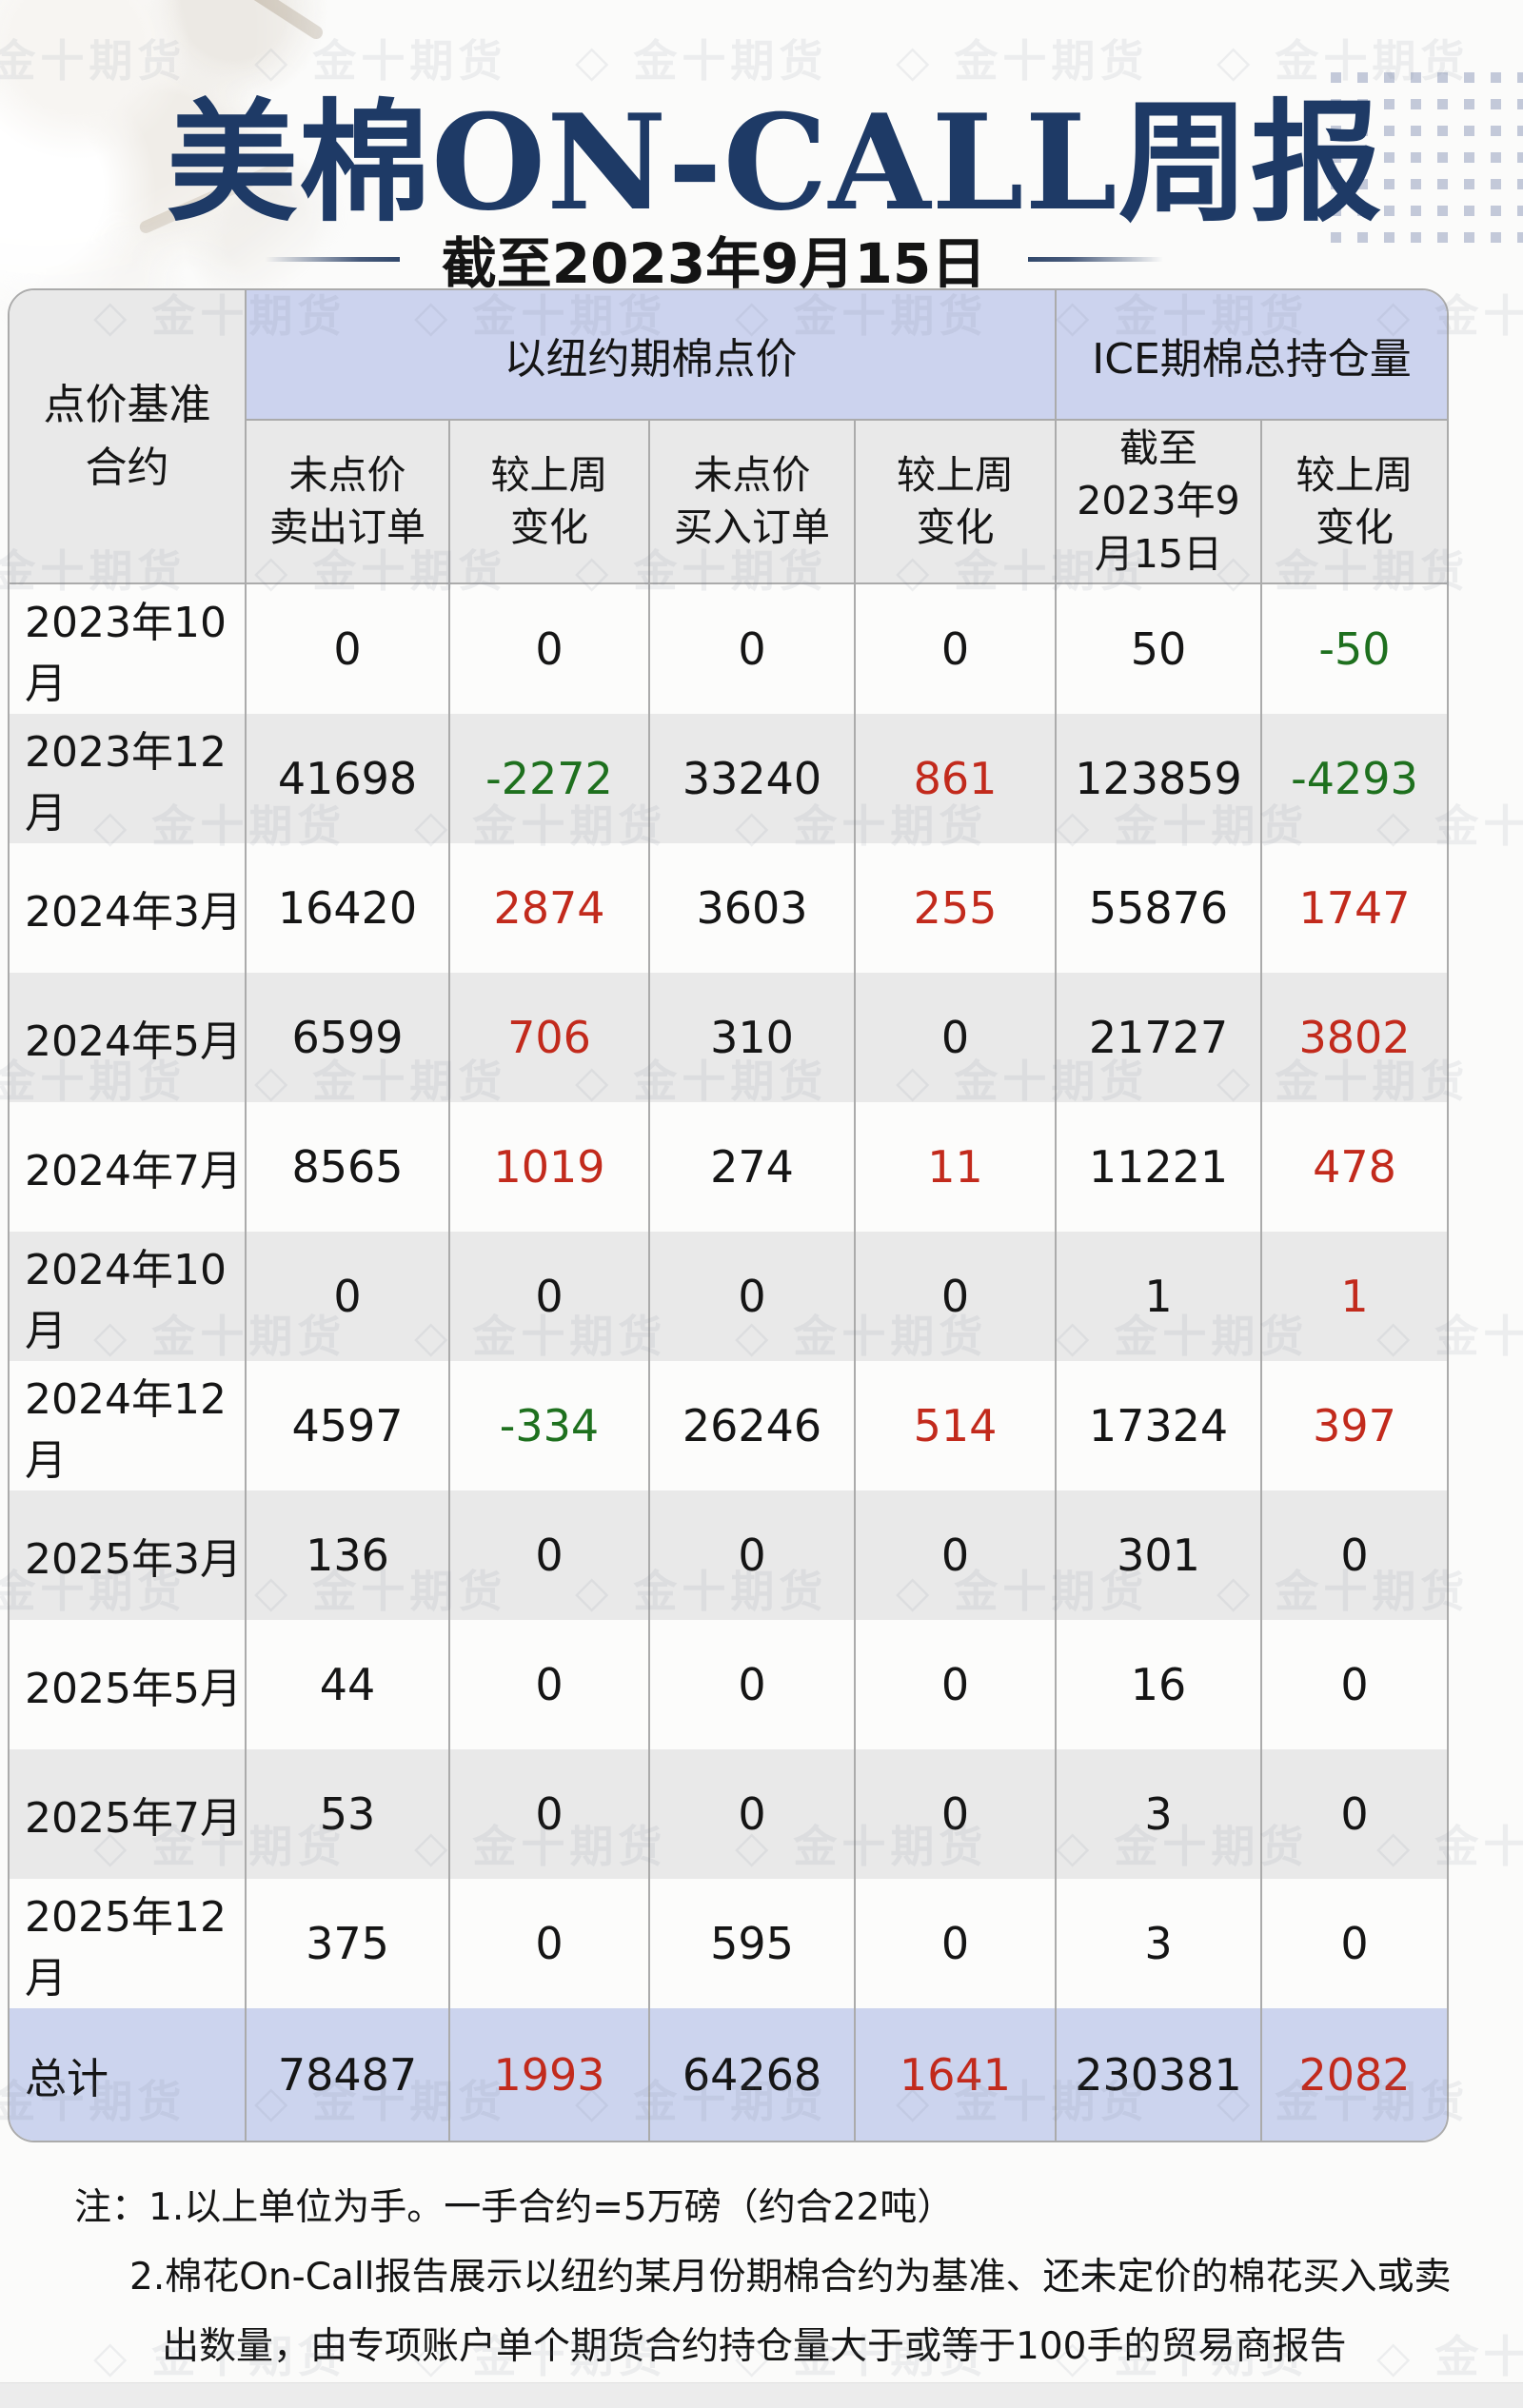  I want to click on corner-header: 点价基准 合约, so click(129, 437).